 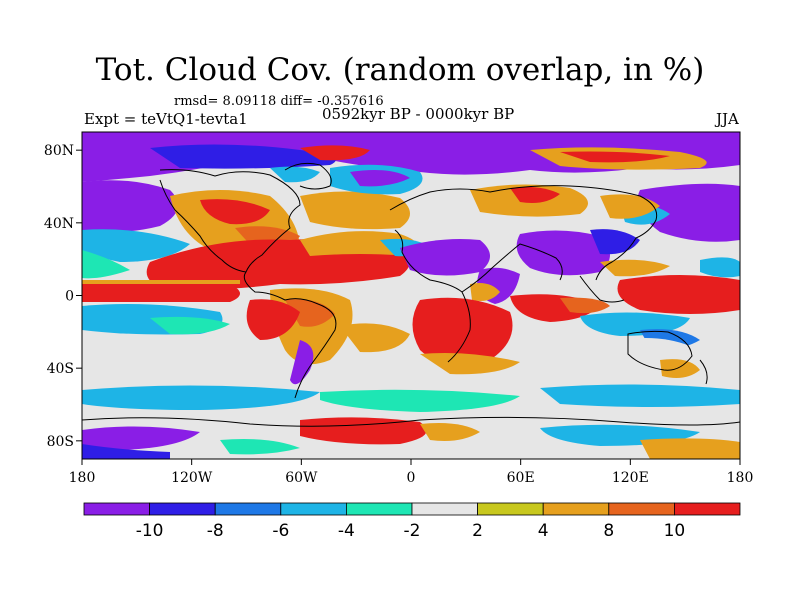 What do you see at coordinates (192, 478) in the screenshot?
I see `lon-tick-label: 120W` at bounding box center [192, 478].